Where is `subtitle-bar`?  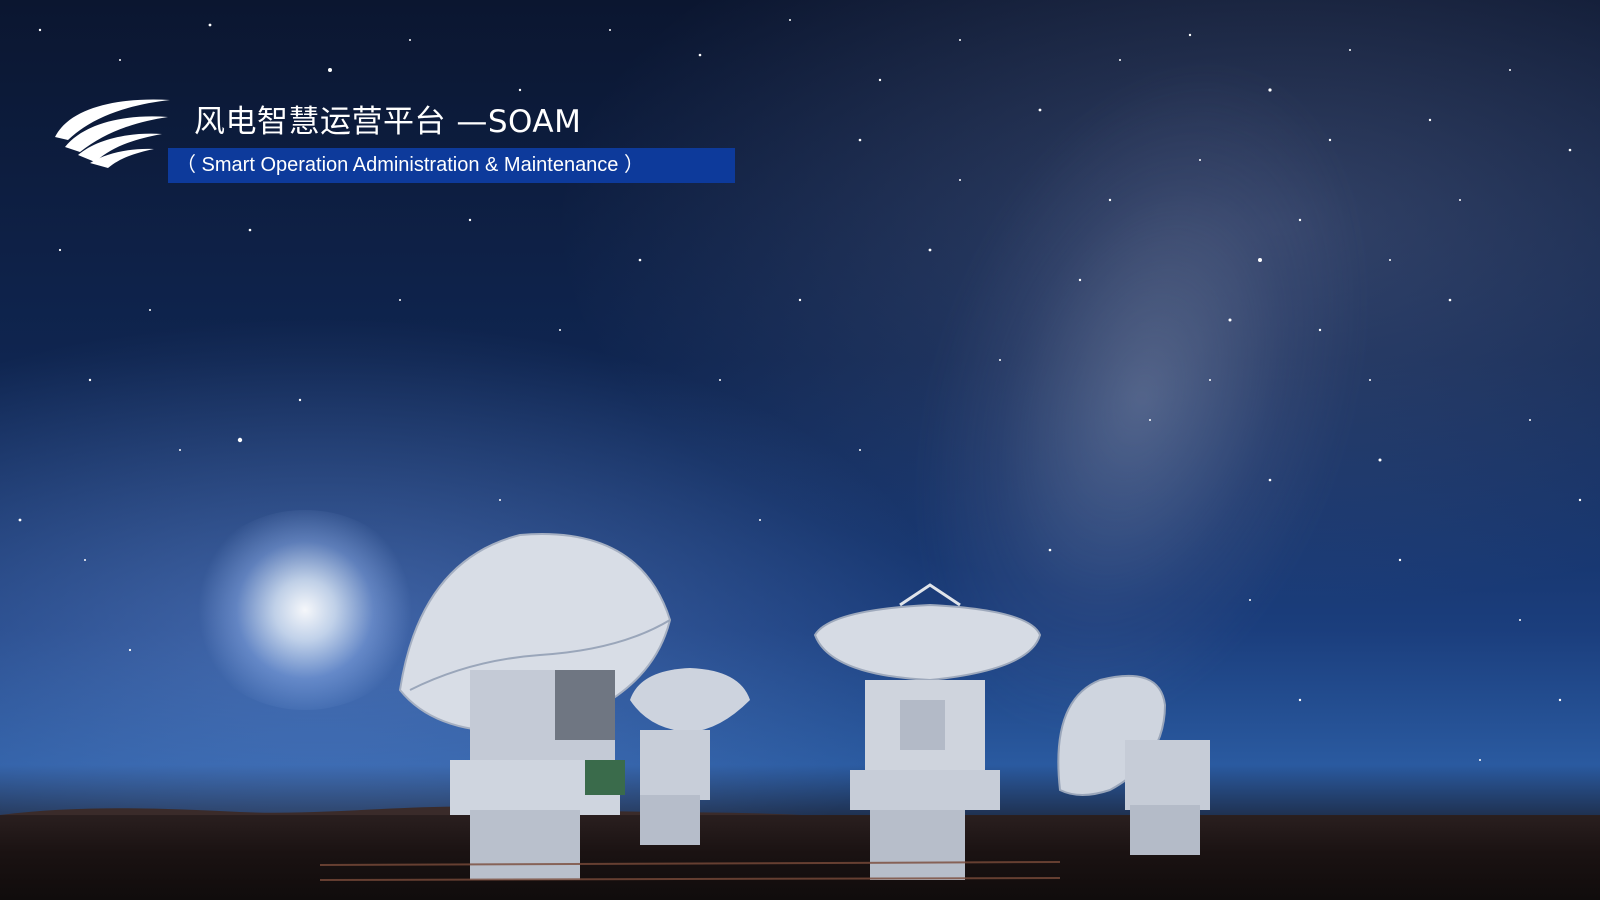 subtitle-bar is located at coordinates (451, 165).